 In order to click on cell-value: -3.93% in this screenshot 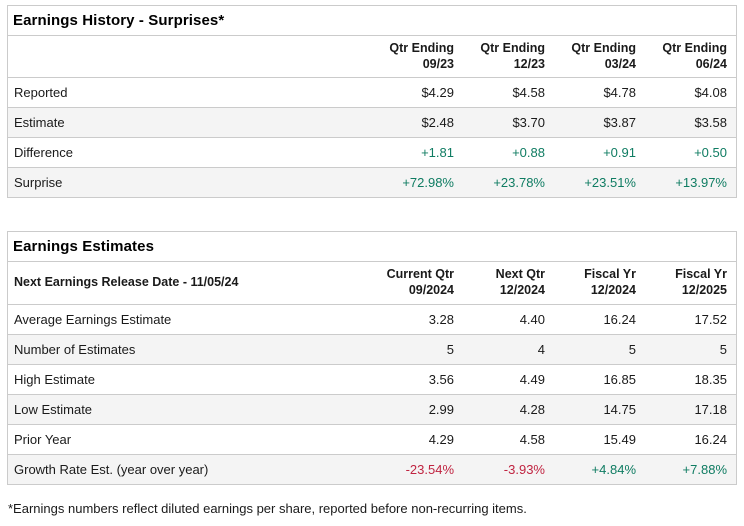, I will do `click(524, 469)`.